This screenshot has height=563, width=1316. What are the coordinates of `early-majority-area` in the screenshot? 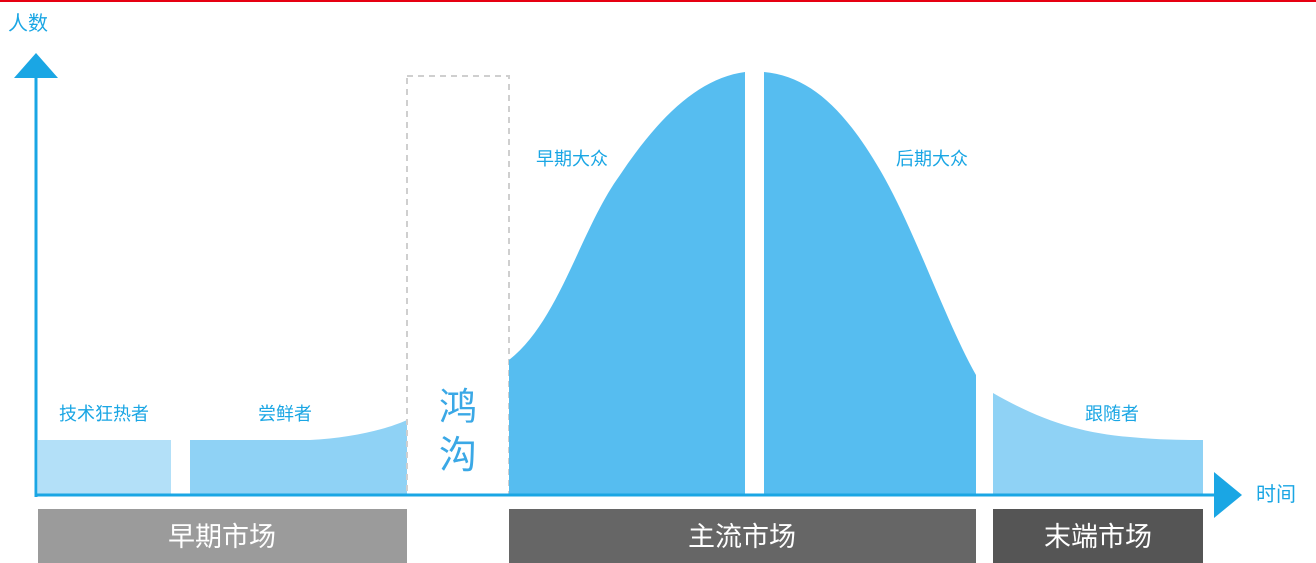 It's located at (627, 283).